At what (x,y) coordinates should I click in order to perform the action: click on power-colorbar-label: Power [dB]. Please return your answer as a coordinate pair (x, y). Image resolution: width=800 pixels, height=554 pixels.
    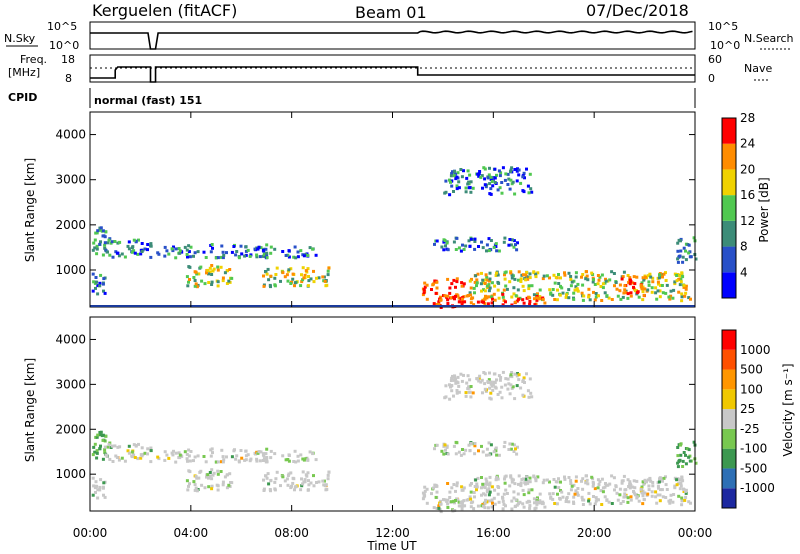
    Looking at the image, I should click on (764, 209).